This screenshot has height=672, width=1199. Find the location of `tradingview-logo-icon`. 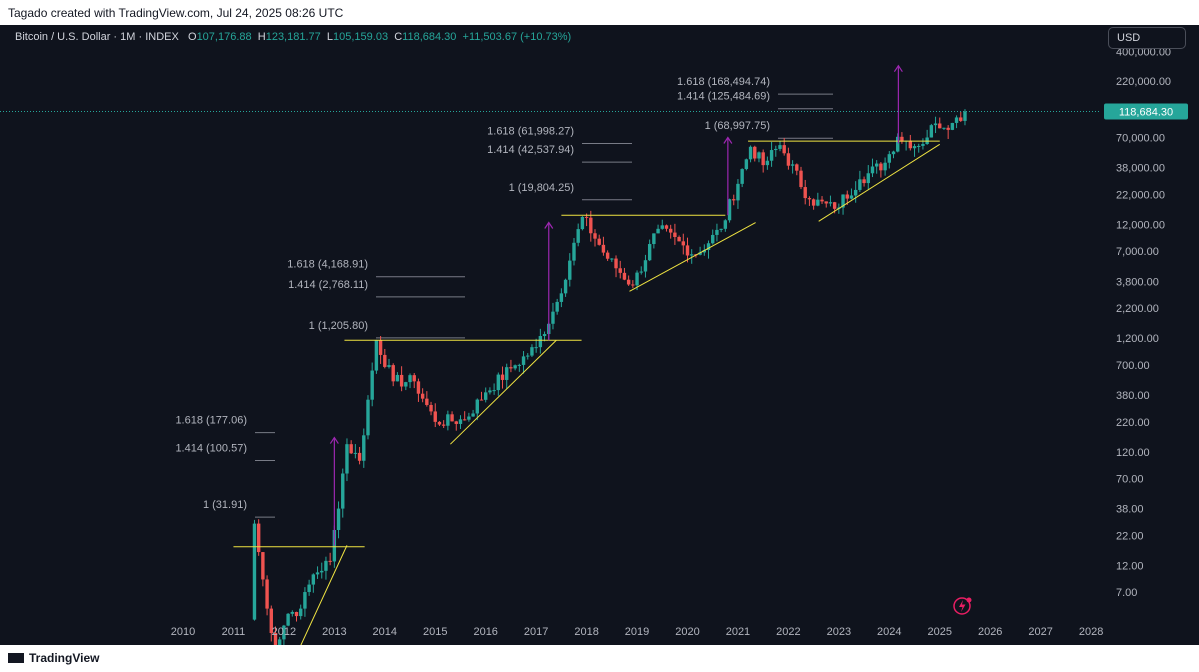

tradingview-logo-icon is located at coordinates (16, 658).